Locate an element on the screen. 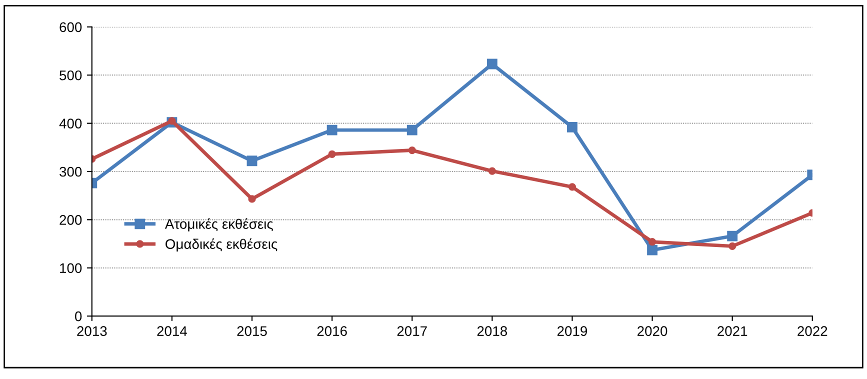 This screenshot has width=867, height=379. x-tick-label: 2021 is located at coordinates (733, 331).